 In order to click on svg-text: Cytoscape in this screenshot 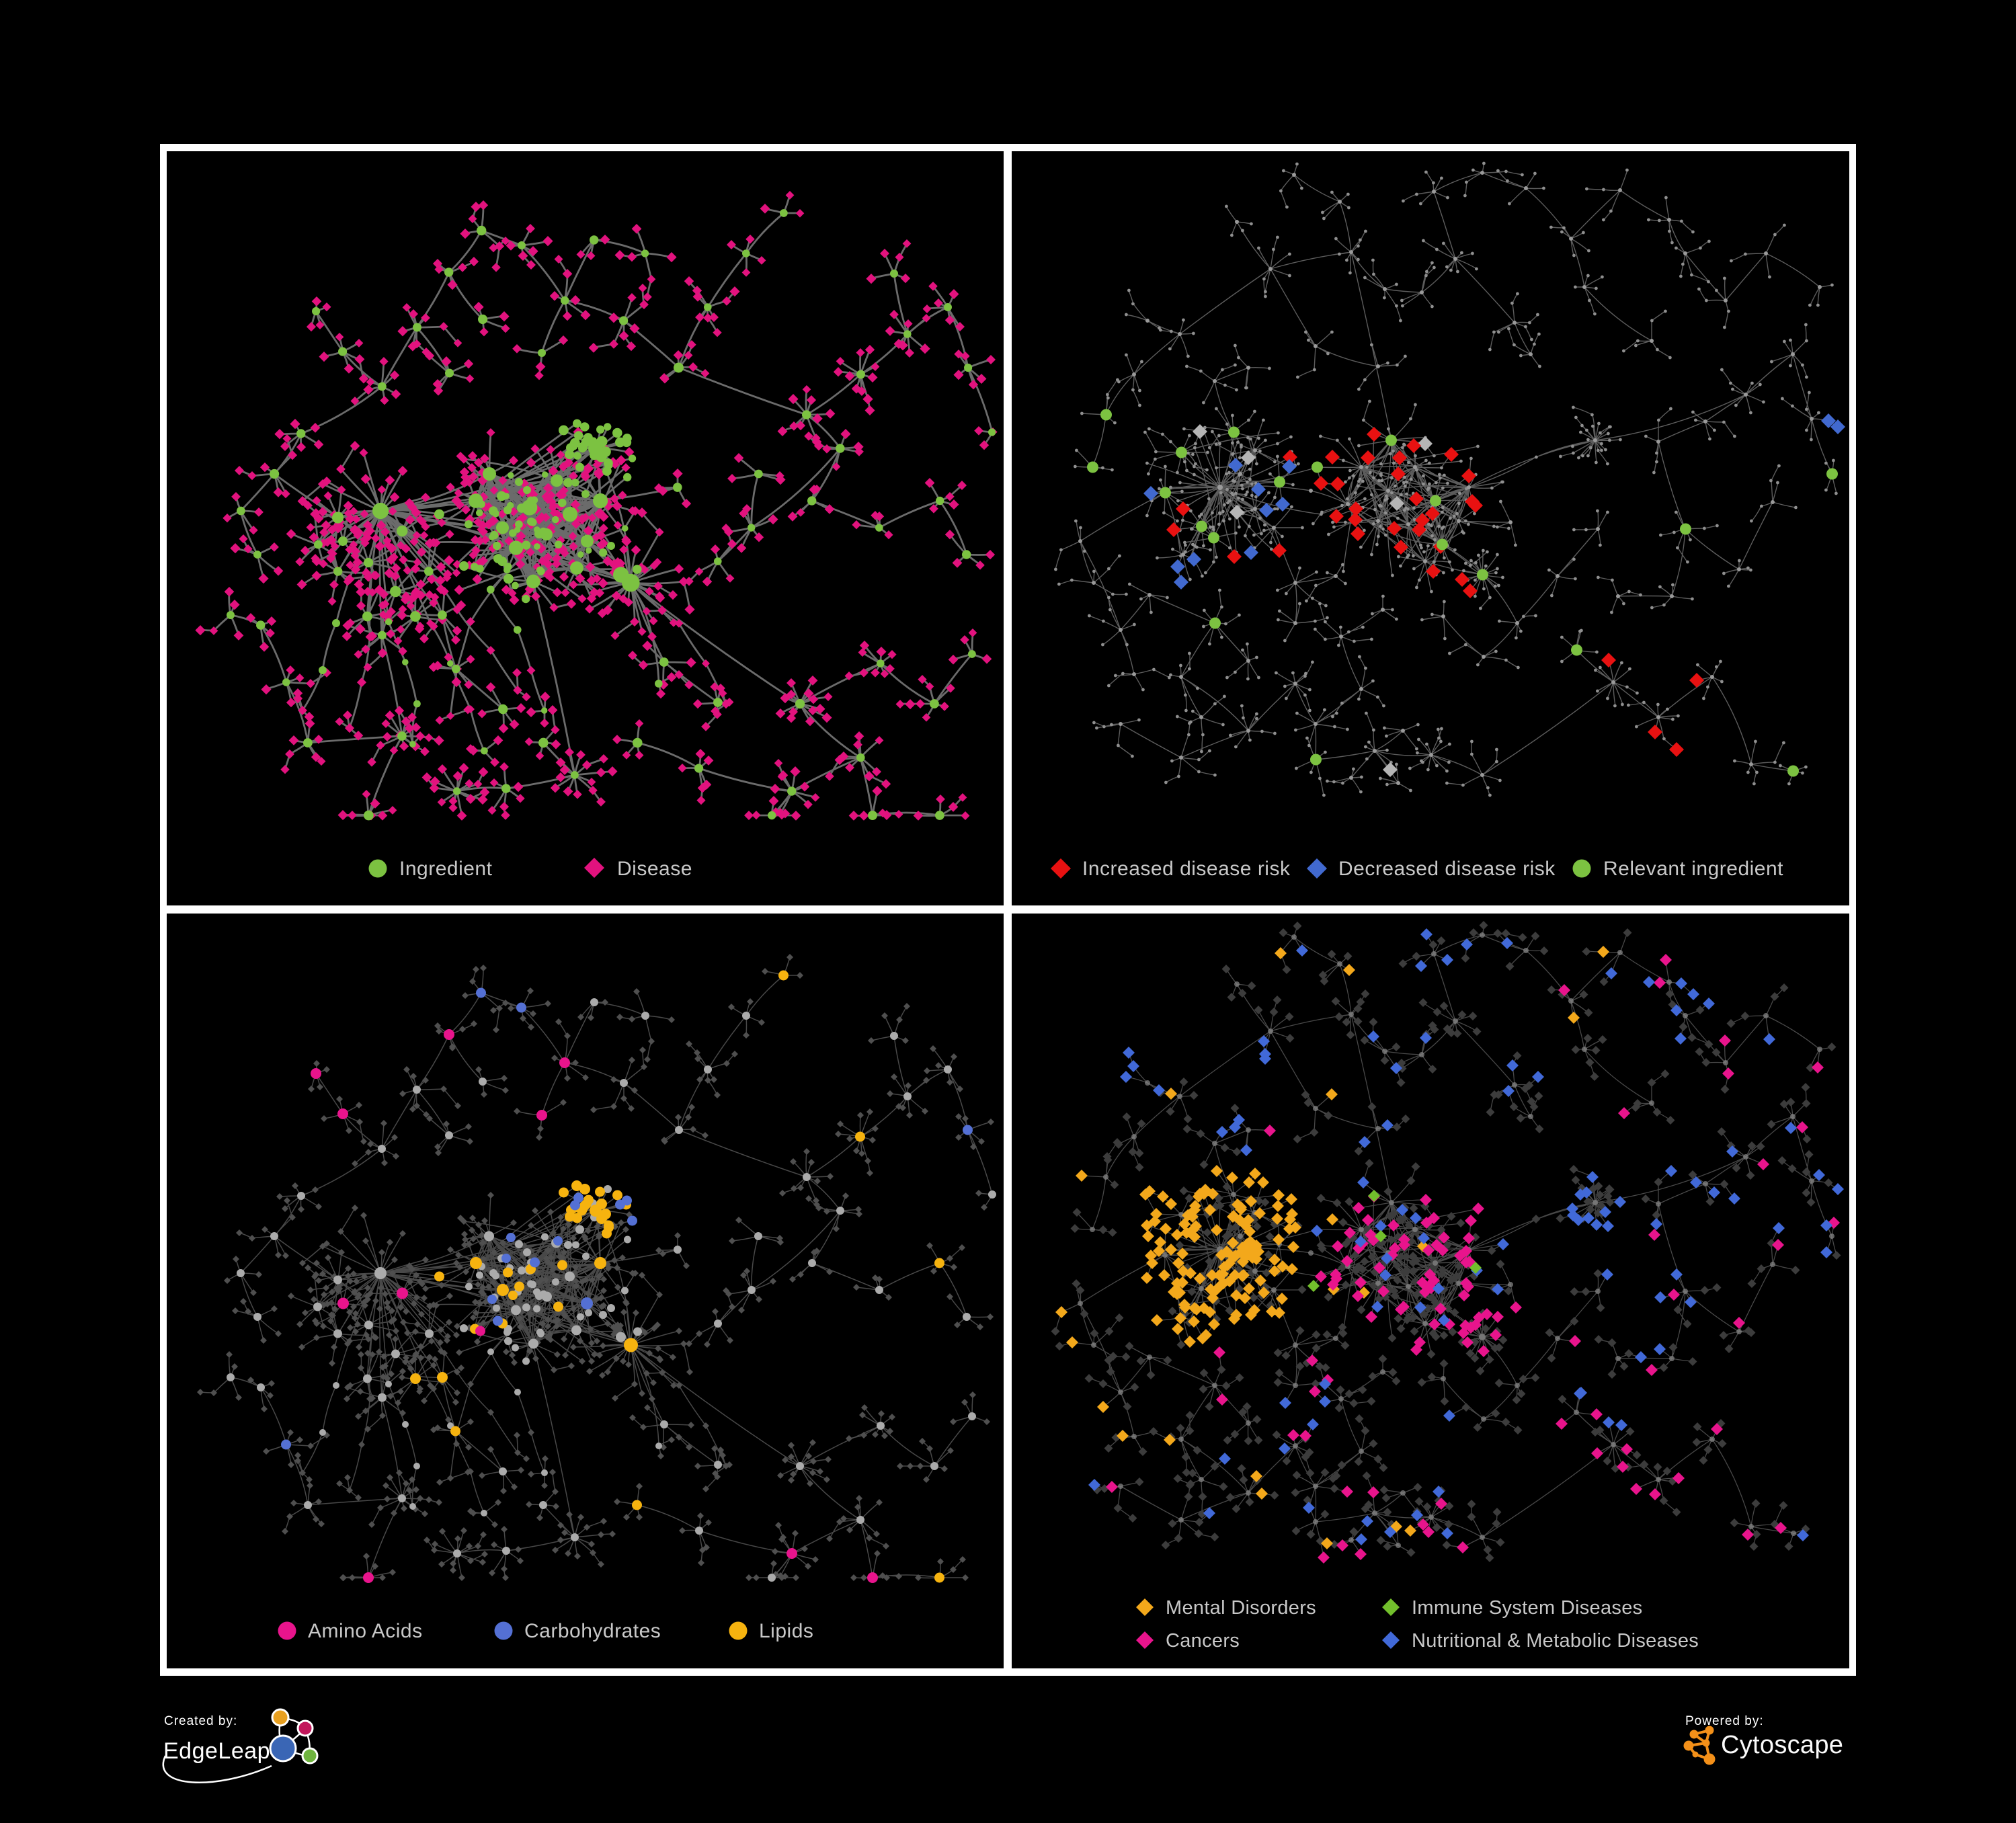, I will do `click(1782, 1745)`.